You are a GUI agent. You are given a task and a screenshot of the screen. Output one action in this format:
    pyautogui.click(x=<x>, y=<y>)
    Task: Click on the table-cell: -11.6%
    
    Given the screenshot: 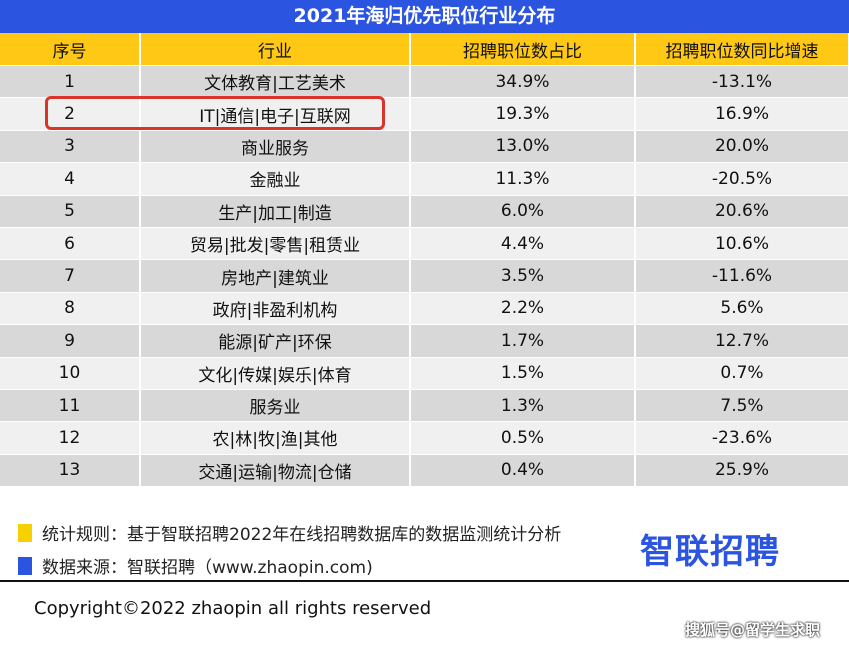 What is the action you would take?
    pyautogui.click(x=742, y=276)
    